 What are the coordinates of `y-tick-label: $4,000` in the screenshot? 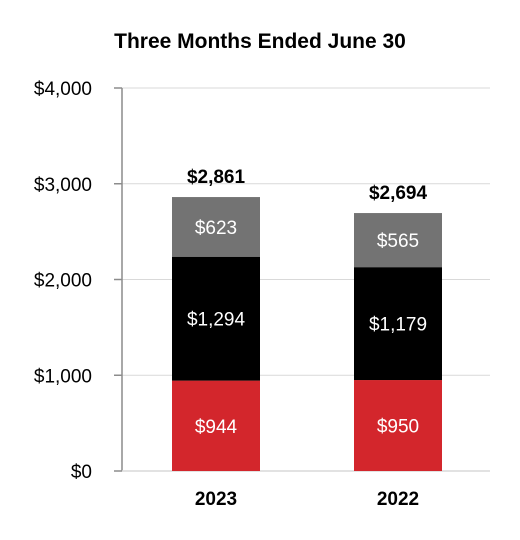 It's located at (63, 89).